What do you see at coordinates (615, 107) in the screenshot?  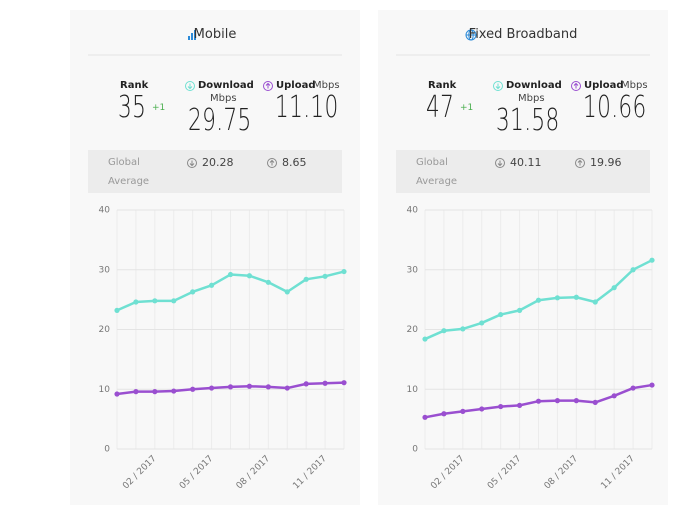 I see `upload-value: 10.66` at bounding box center [615, 107].